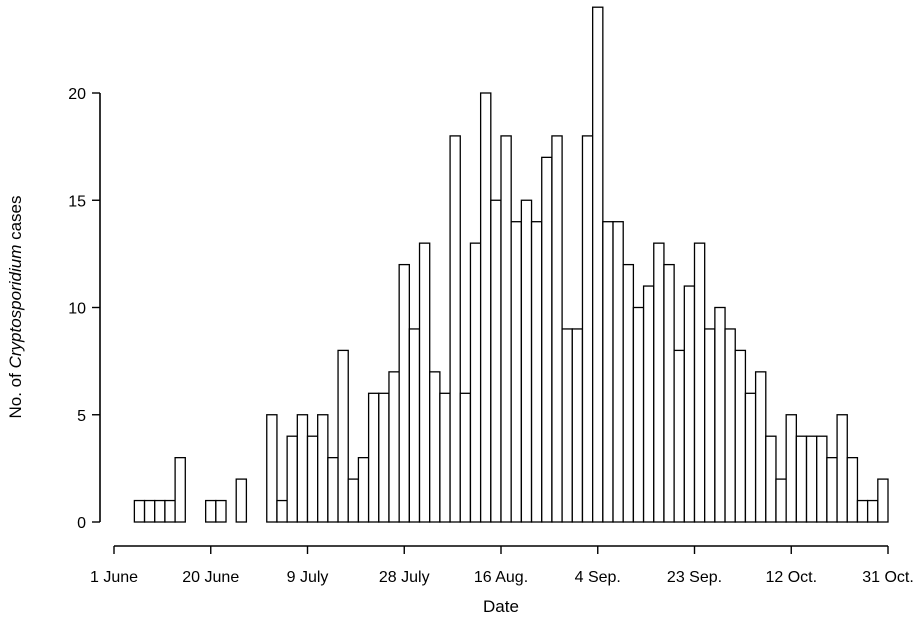 The height and width of the screenshot is (620, 919). What do you see at coordinates (15, 393) in the screenshot?
I see `y-axis-title-prefix: No. of` at bounding box center [15, 393].